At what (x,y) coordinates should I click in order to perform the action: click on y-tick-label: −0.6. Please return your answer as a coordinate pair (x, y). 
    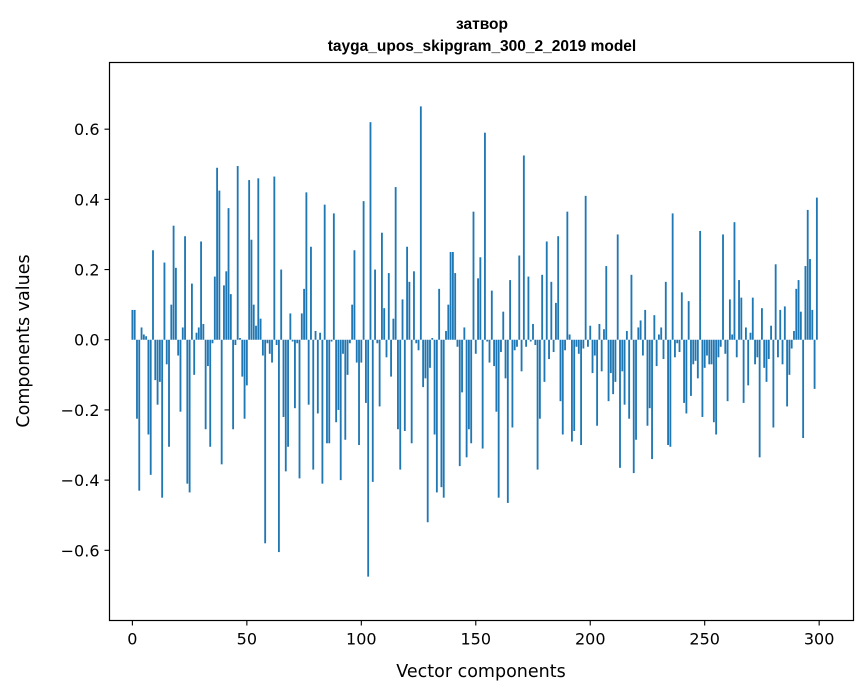
    Looking at the image, I should click on (80, 550).